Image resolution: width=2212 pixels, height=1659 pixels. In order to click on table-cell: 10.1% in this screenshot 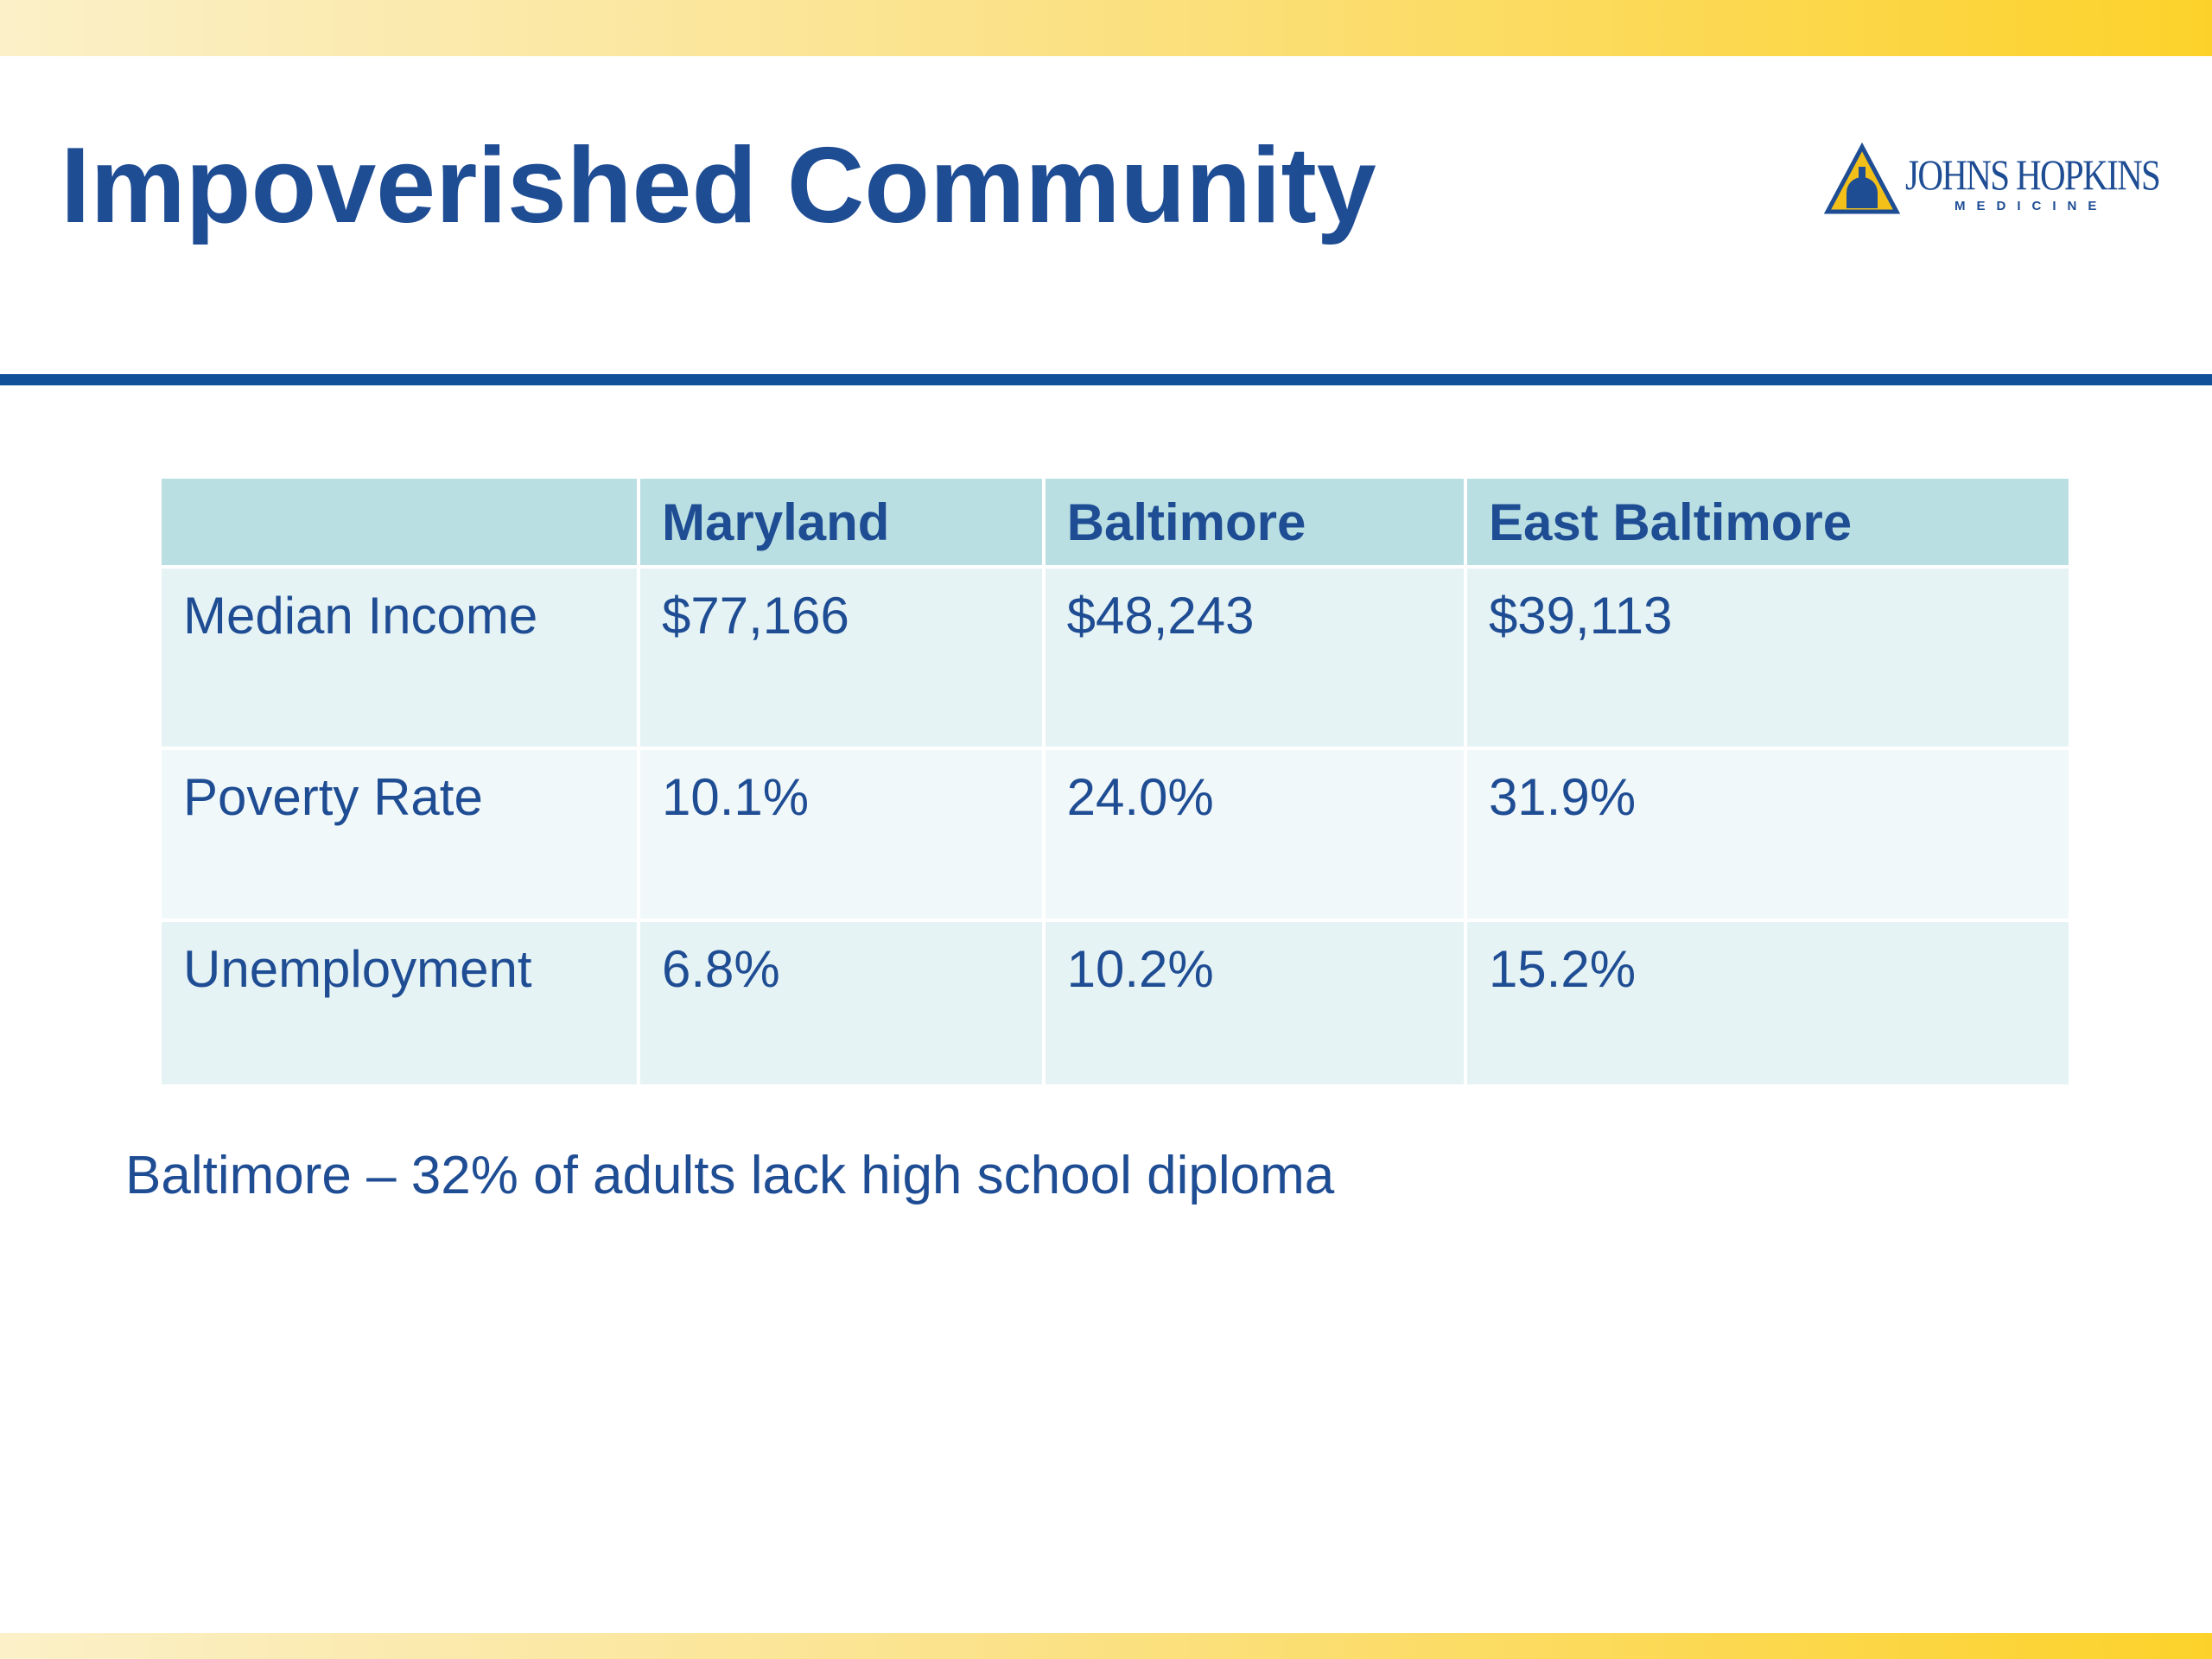, I will do `click(841, 834)`.